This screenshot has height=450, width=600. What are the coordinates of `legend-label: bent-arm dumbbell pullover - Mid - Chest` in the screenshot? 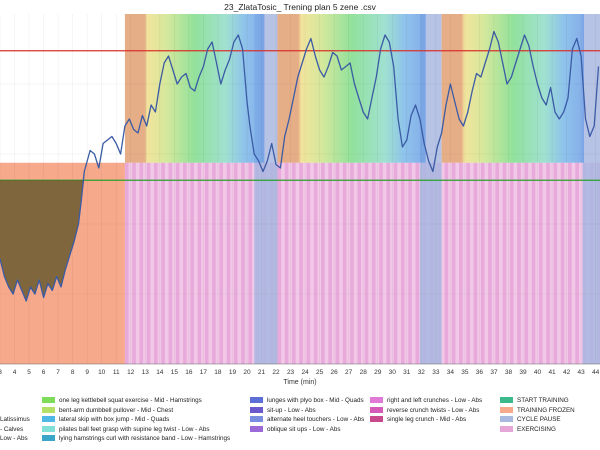 It's located at (116, 410).